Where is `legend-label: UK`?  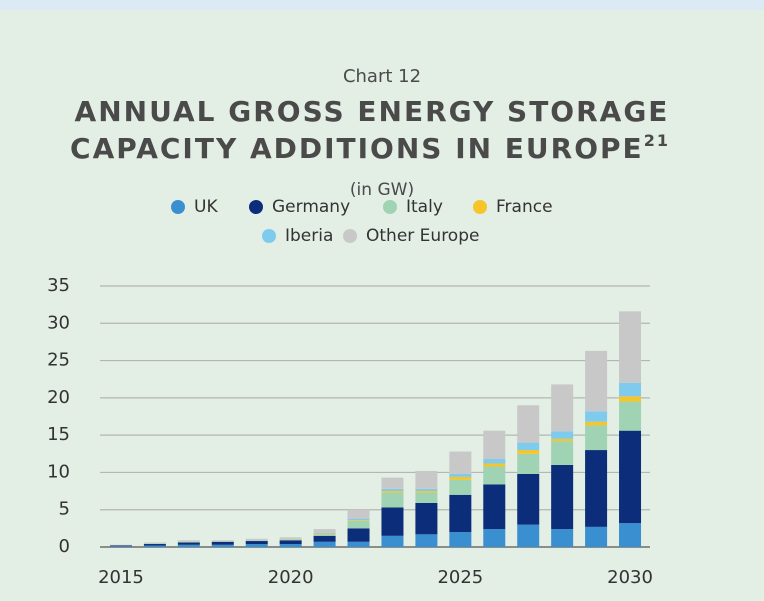 legend-label: UK is located at coordinates (206, 207).